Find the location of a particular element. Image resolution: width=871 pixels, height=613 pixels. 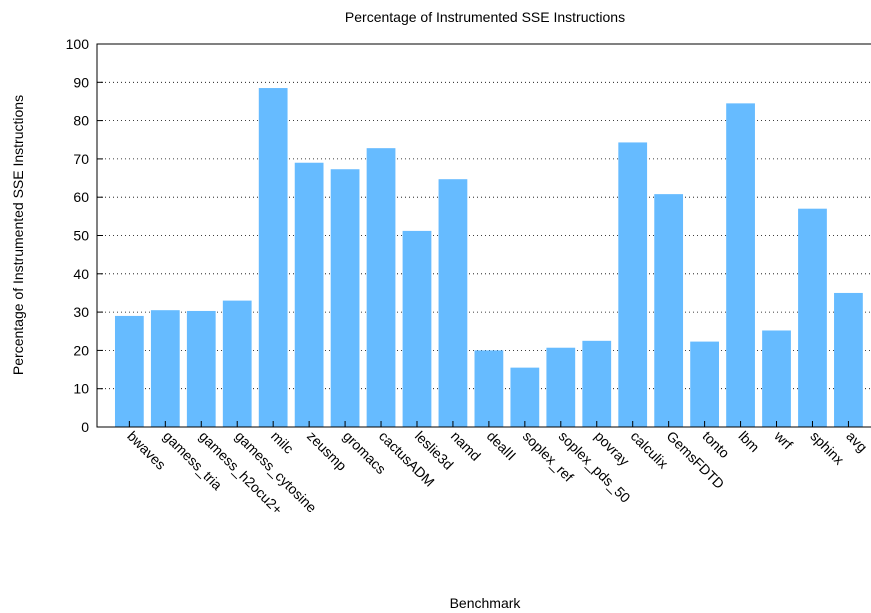

y-tick-label: 100 is located at coordinates (78, 44).